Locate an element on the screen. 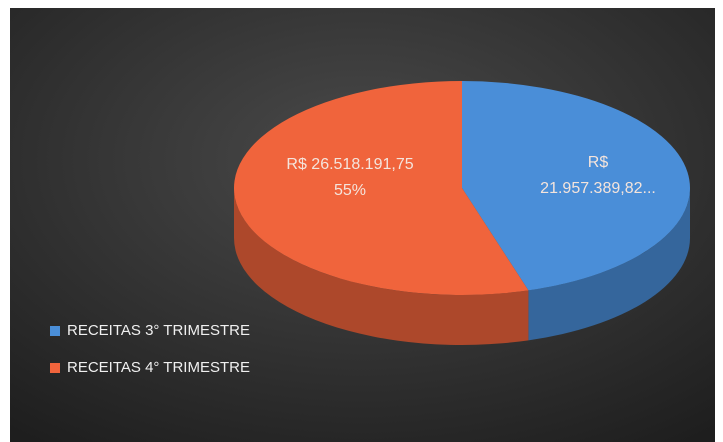  value-label: R$ 26.518.191,75 is located at coordinates (350, 164).